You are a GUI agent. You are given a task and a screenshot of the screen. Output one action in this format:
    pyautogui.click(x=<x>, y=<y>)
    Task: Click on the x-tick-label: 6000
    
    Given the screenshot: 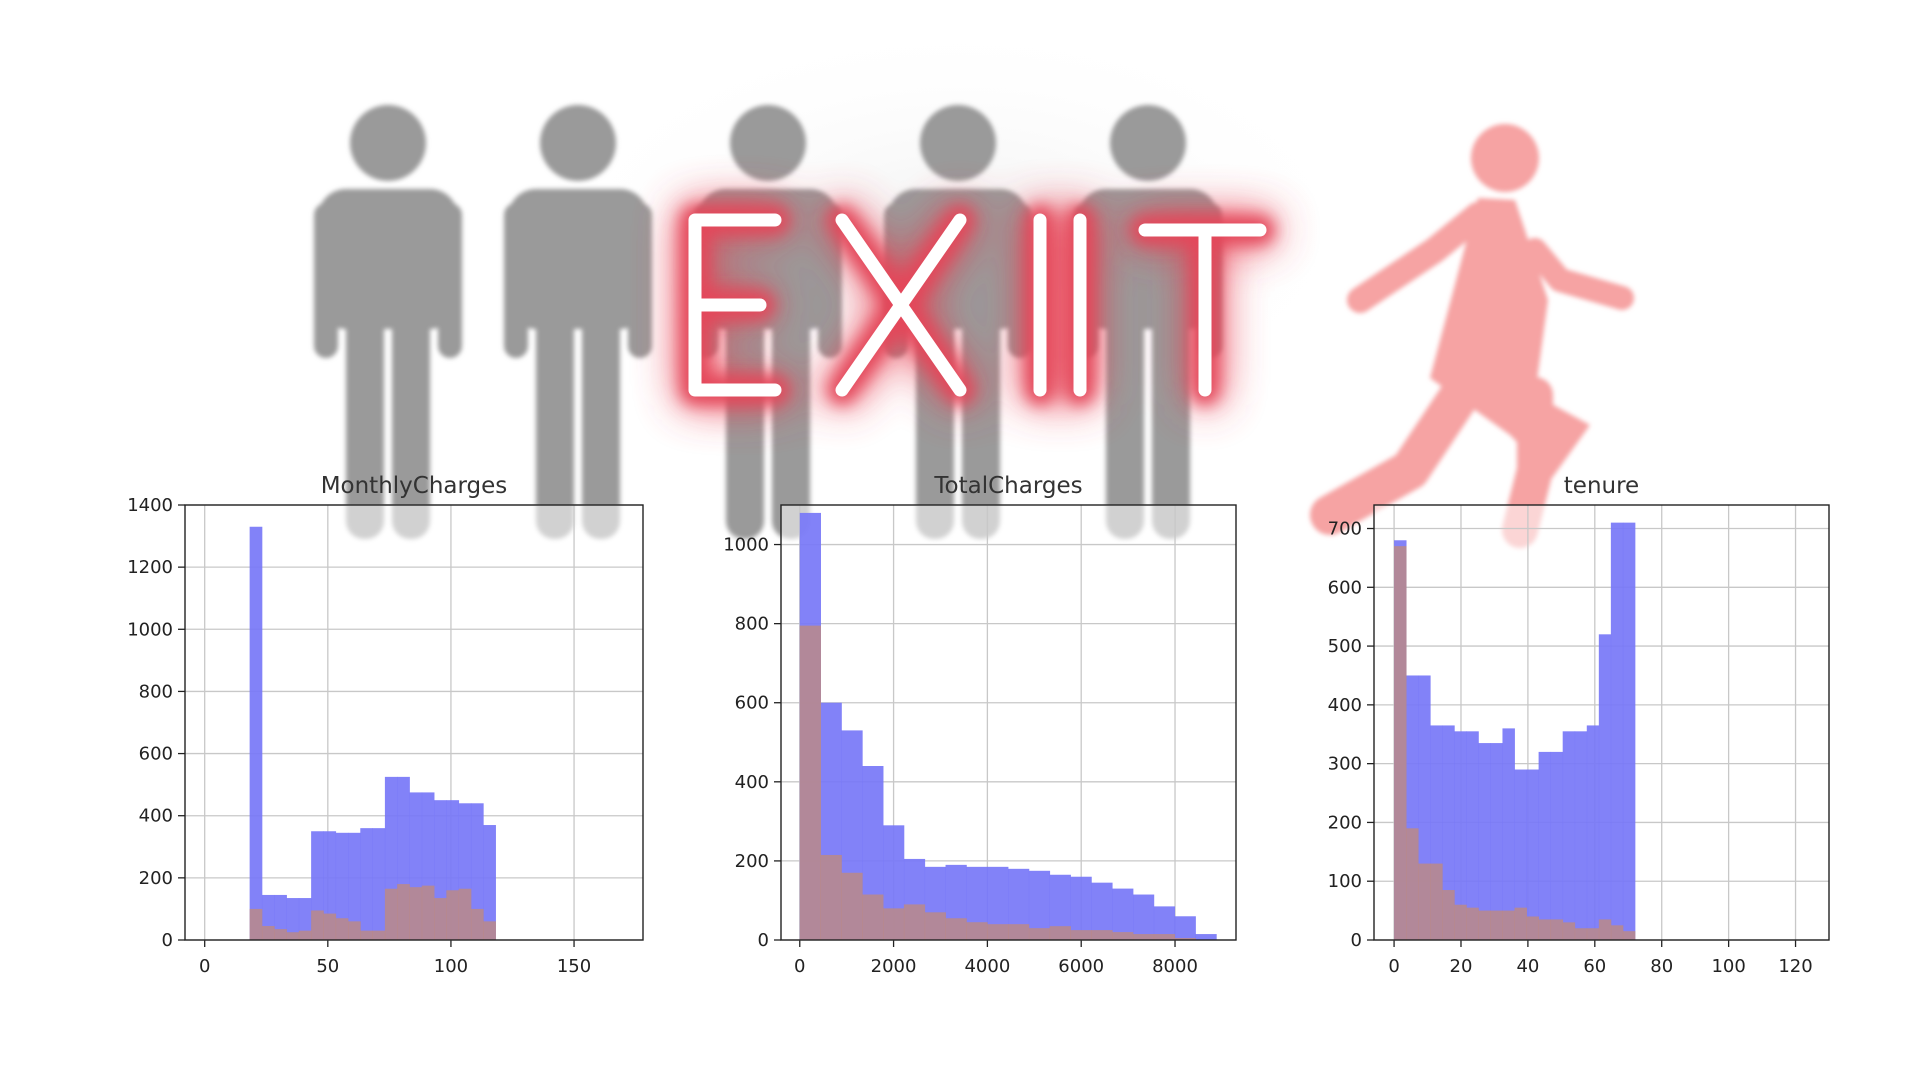 What is the action you would take?
    pyautogui.click(x=1081, y=966)
    